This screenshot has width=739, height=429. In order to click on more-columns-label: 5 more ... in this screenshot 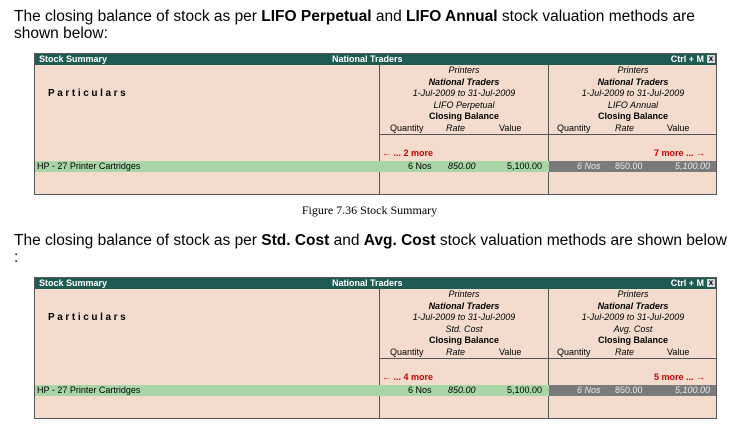, I will do `click(674, 377)`.